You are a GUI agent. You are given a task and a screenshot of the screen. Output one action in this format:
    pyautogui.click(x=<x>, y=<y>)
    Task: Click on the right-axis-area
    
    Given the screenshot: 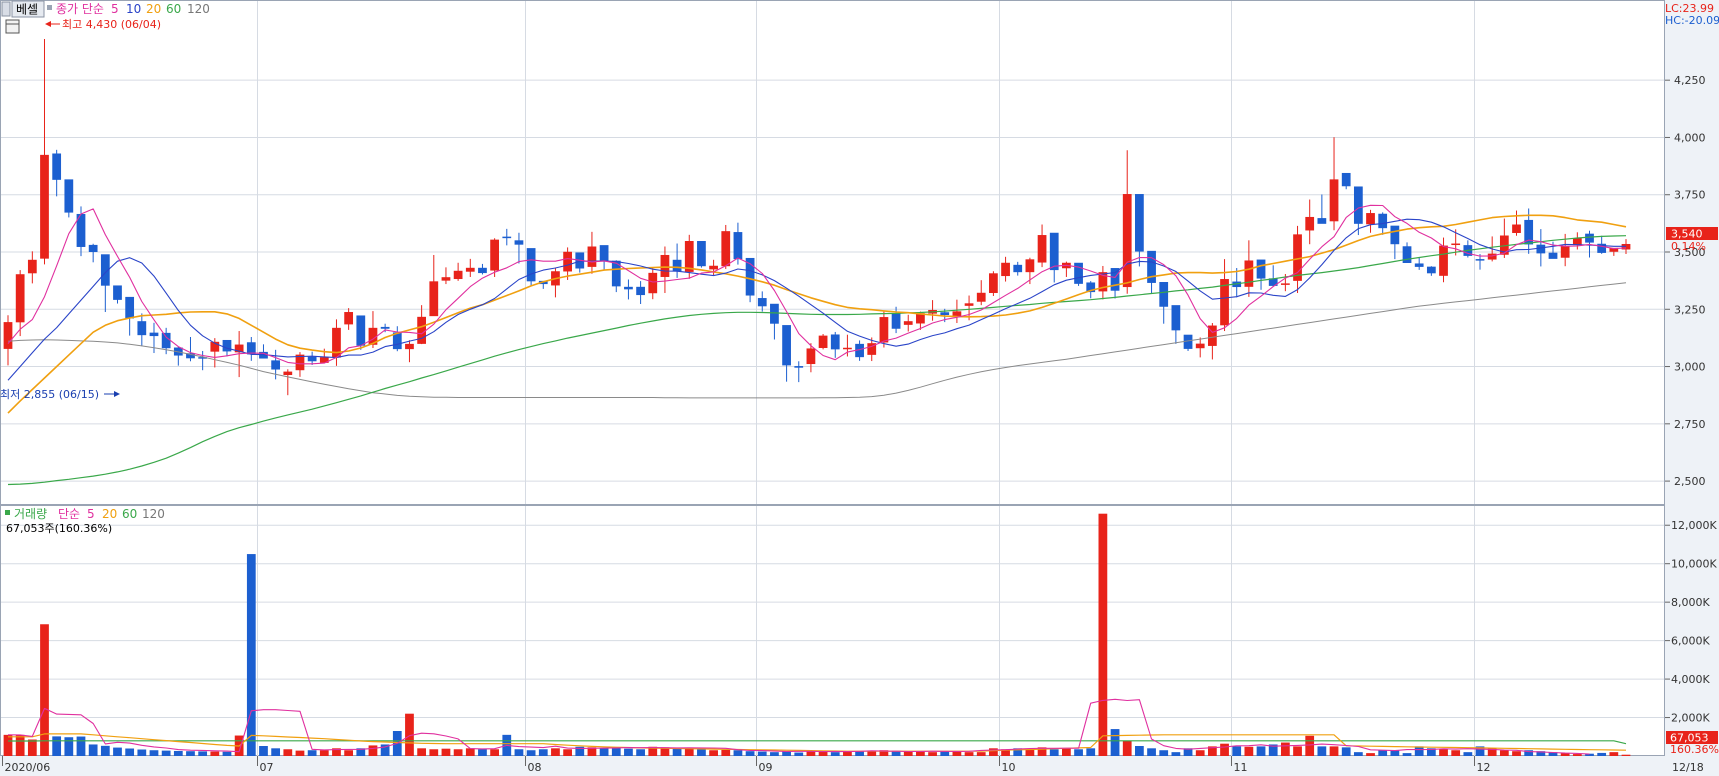 What is the action you would take?
    pyautogui.click(x=1692, y=388)
    